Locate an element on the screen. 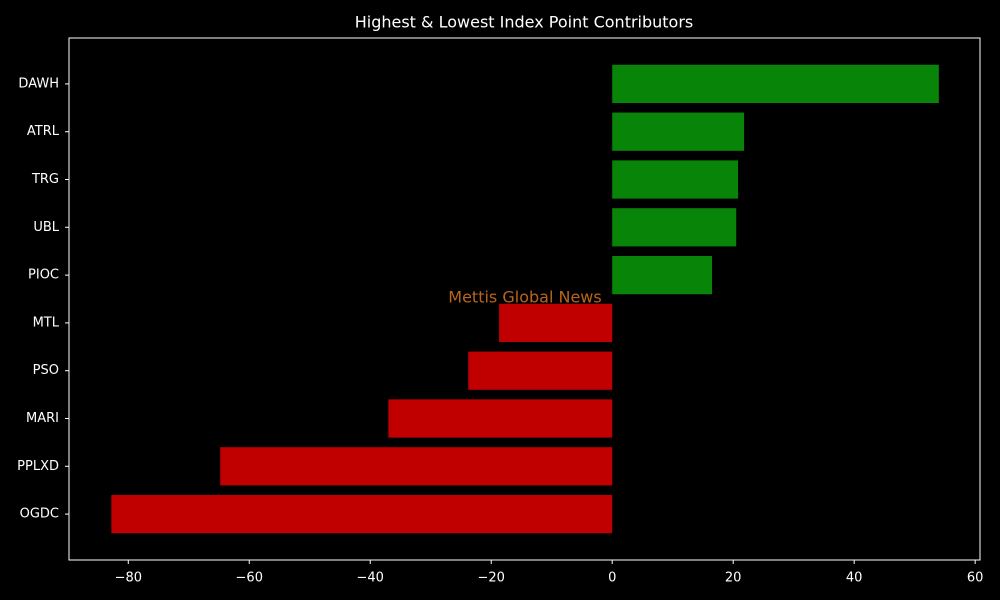 The image size is (1000, 600). x-tick-label: −80 is located at coordinates (128, 578).